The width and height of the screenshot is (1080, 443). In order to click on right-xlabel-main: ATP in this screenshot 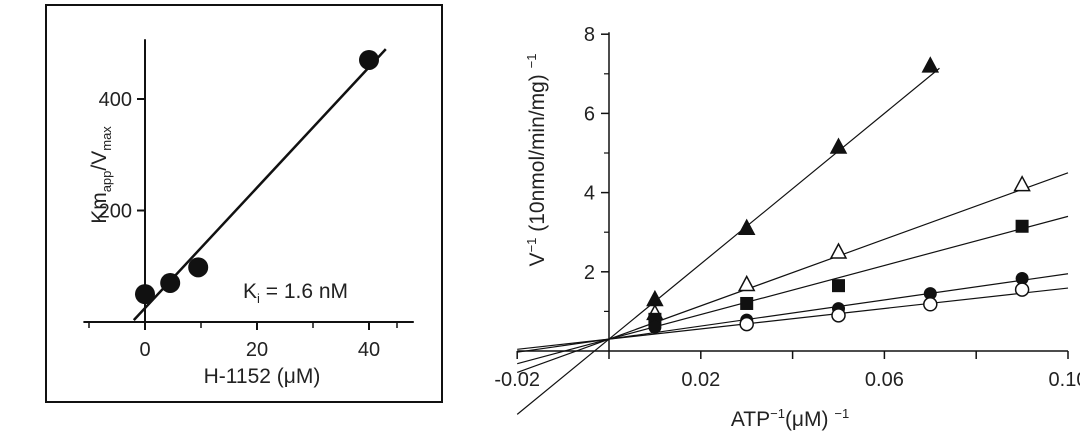, I will do `click(750, 419)`.